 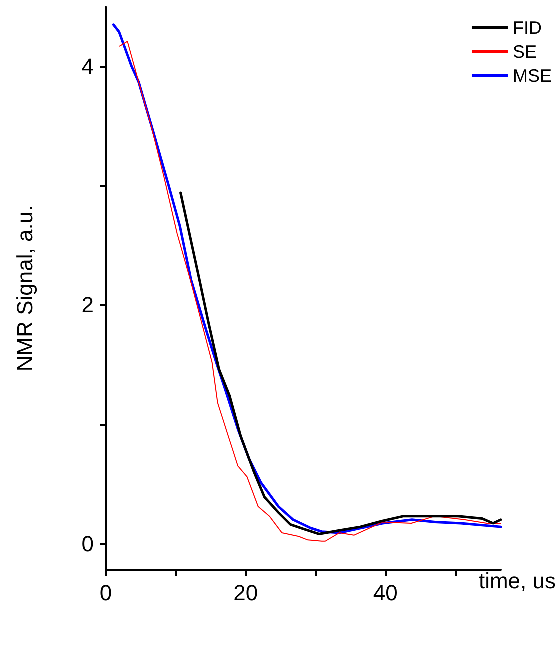 I want to click on legend-label: SE, so click(x=525, y=52).